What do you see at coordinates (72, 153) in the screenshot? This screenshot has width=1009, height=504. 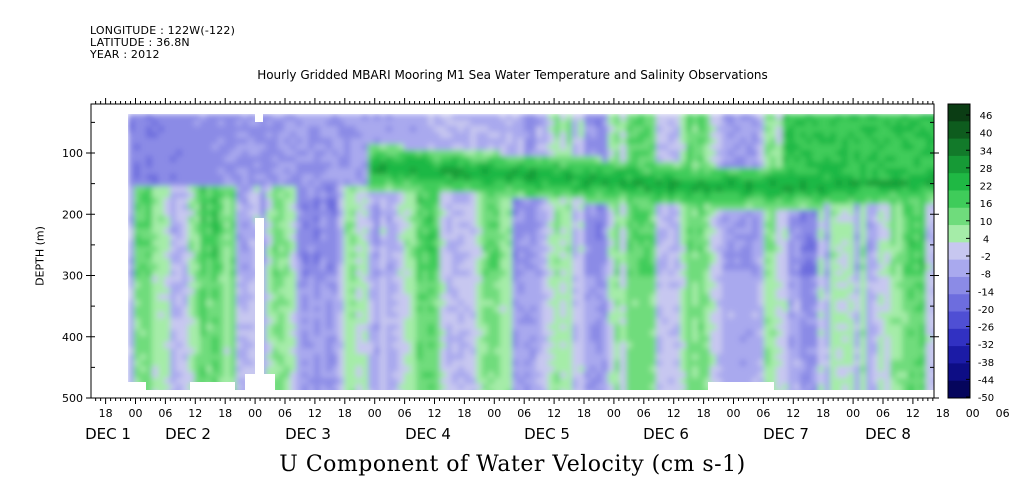 I see `y-tick-label: 100` at bounding box center [72, 153].